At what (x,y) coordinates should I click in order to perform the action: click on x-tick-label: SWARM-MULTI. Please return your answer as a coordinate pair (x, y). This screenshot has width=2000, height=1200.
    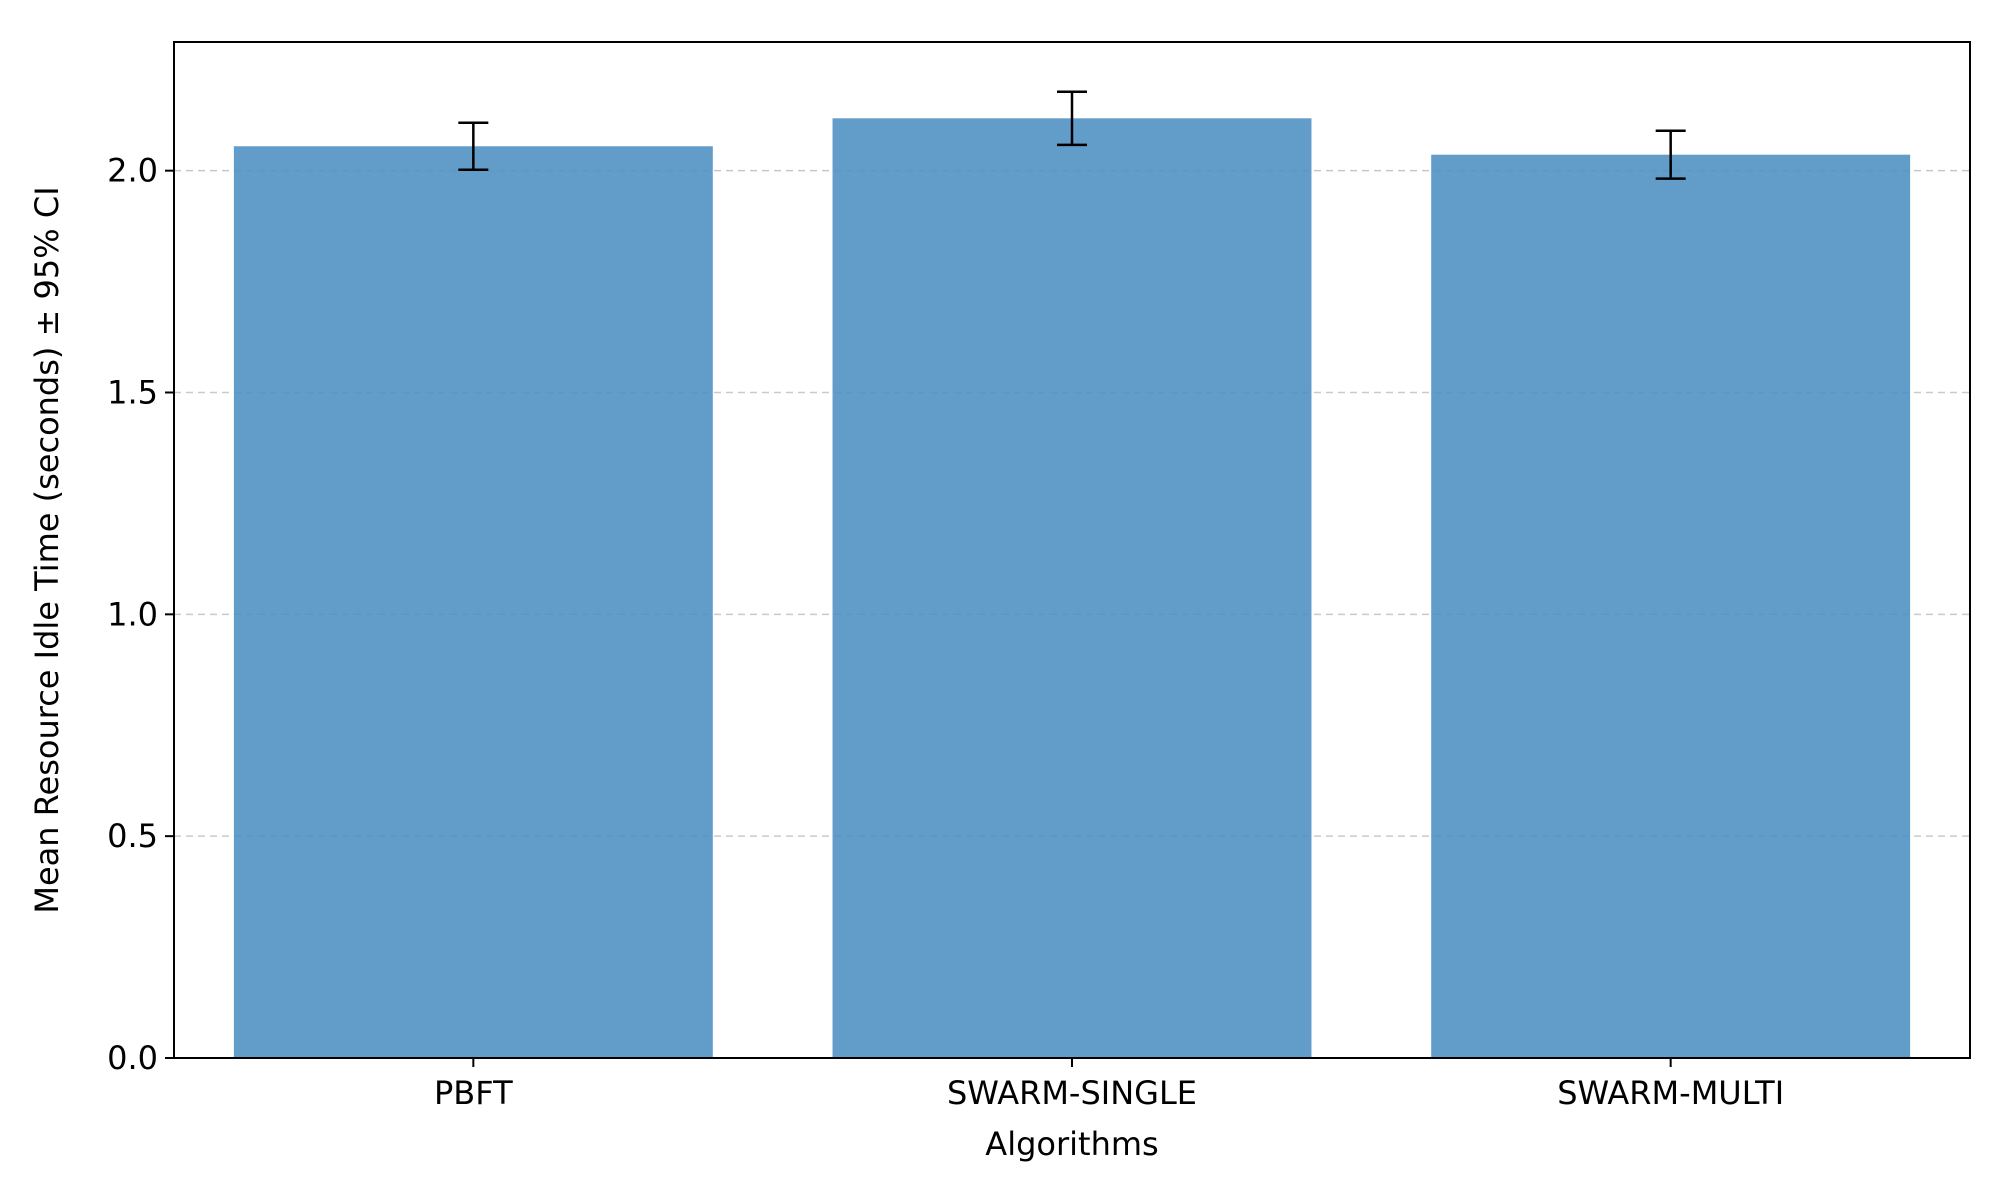
    Looking at the image, I should click on (1670, 1093).